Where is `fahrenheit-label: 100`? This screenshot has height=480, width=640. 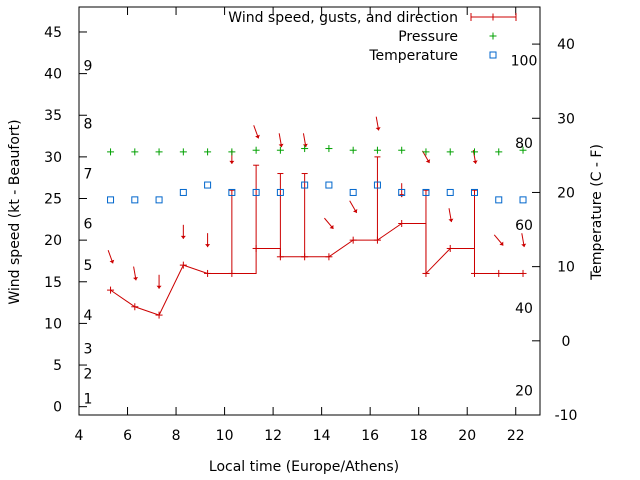 fahrenheit-label: 100 is located at coordinates (524, 61).